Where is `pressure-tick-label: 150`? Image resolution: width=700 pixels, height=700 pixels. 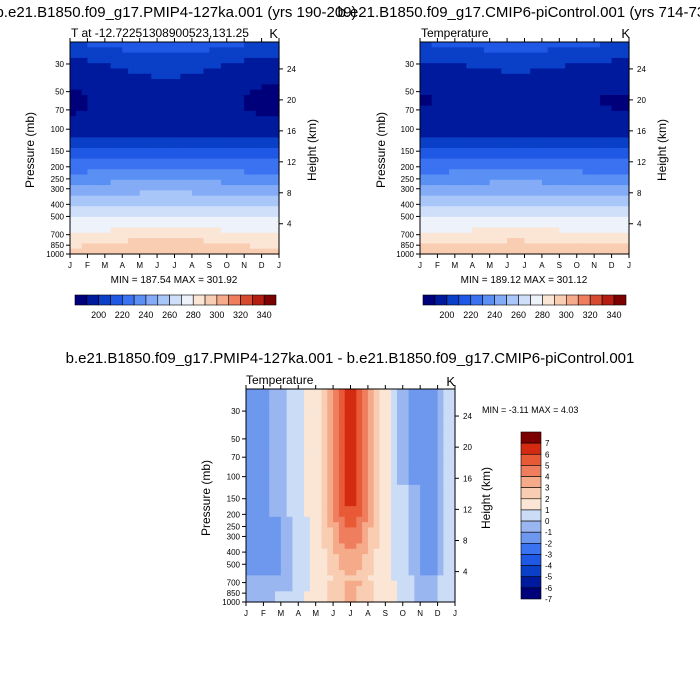 pressure-tick-label: 150 is located at coordinates (234, 499).